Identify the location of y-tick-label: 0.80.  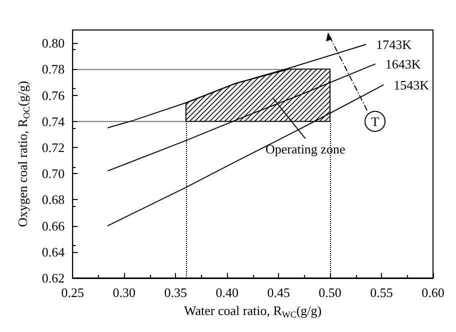
(53, 43).